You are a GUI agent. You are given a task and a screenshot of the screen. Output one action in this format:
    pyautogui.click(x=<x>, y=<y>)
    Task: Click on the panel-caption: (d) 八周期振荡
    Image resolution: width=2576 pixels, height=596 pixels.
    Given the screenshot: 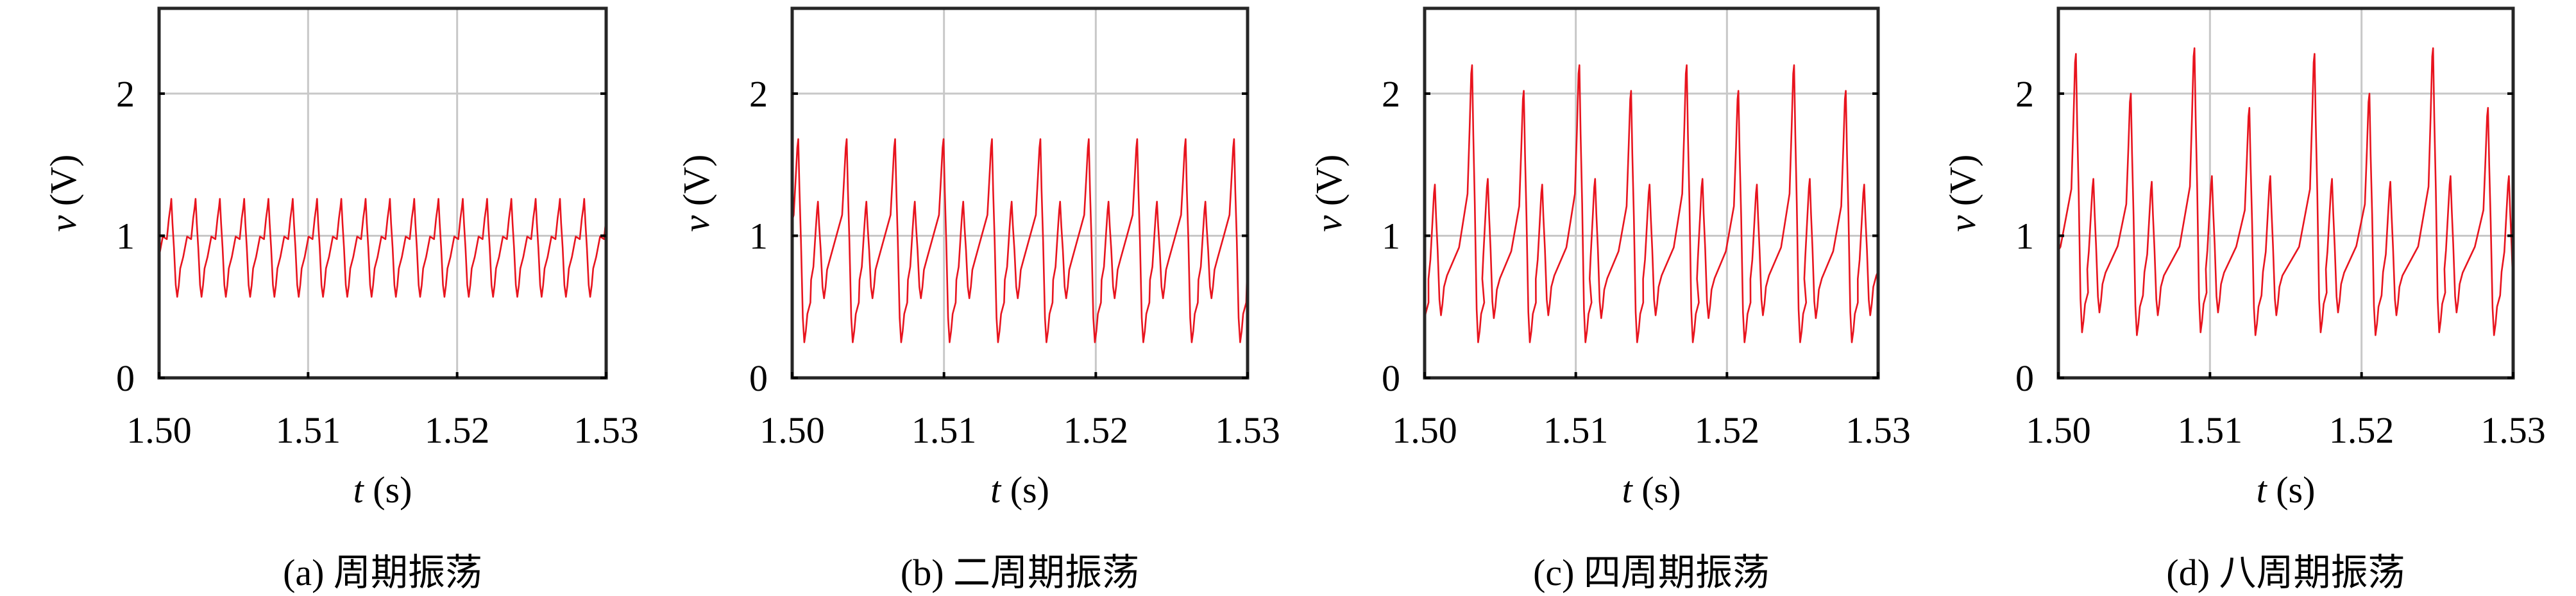 What is the action you would take?
    pyautogui.click(x=2285, y=572)
    